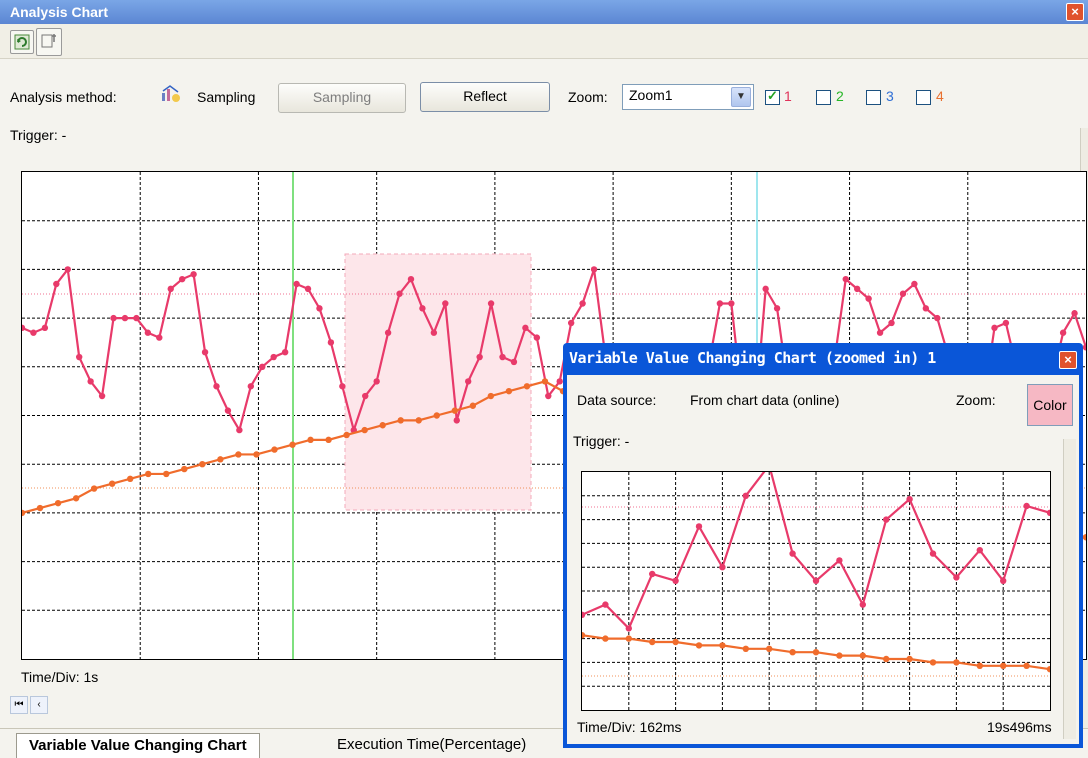 The height and width of the screenshot is (758, 1088). What do you see at coordinates (63, 97) in the screenshot?
I see `analysis-method-label: Analysis method:` at bounding box center [63, 97].